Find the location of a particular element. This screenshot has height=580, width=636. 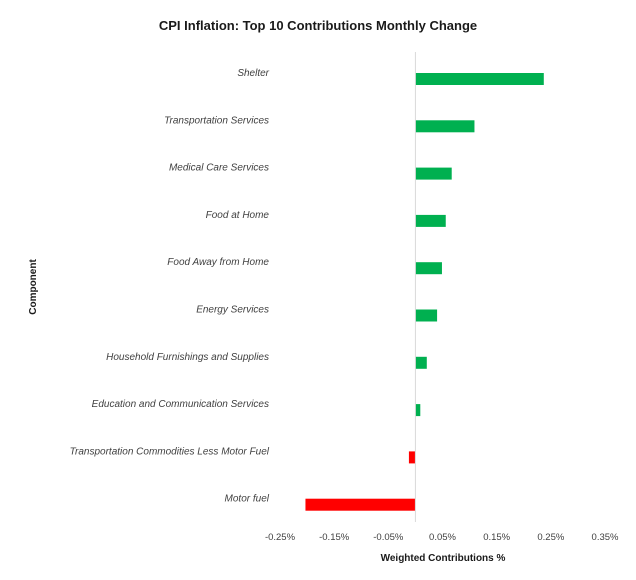

x-tick-label: -0.05% is located at coordinates (388, 537).